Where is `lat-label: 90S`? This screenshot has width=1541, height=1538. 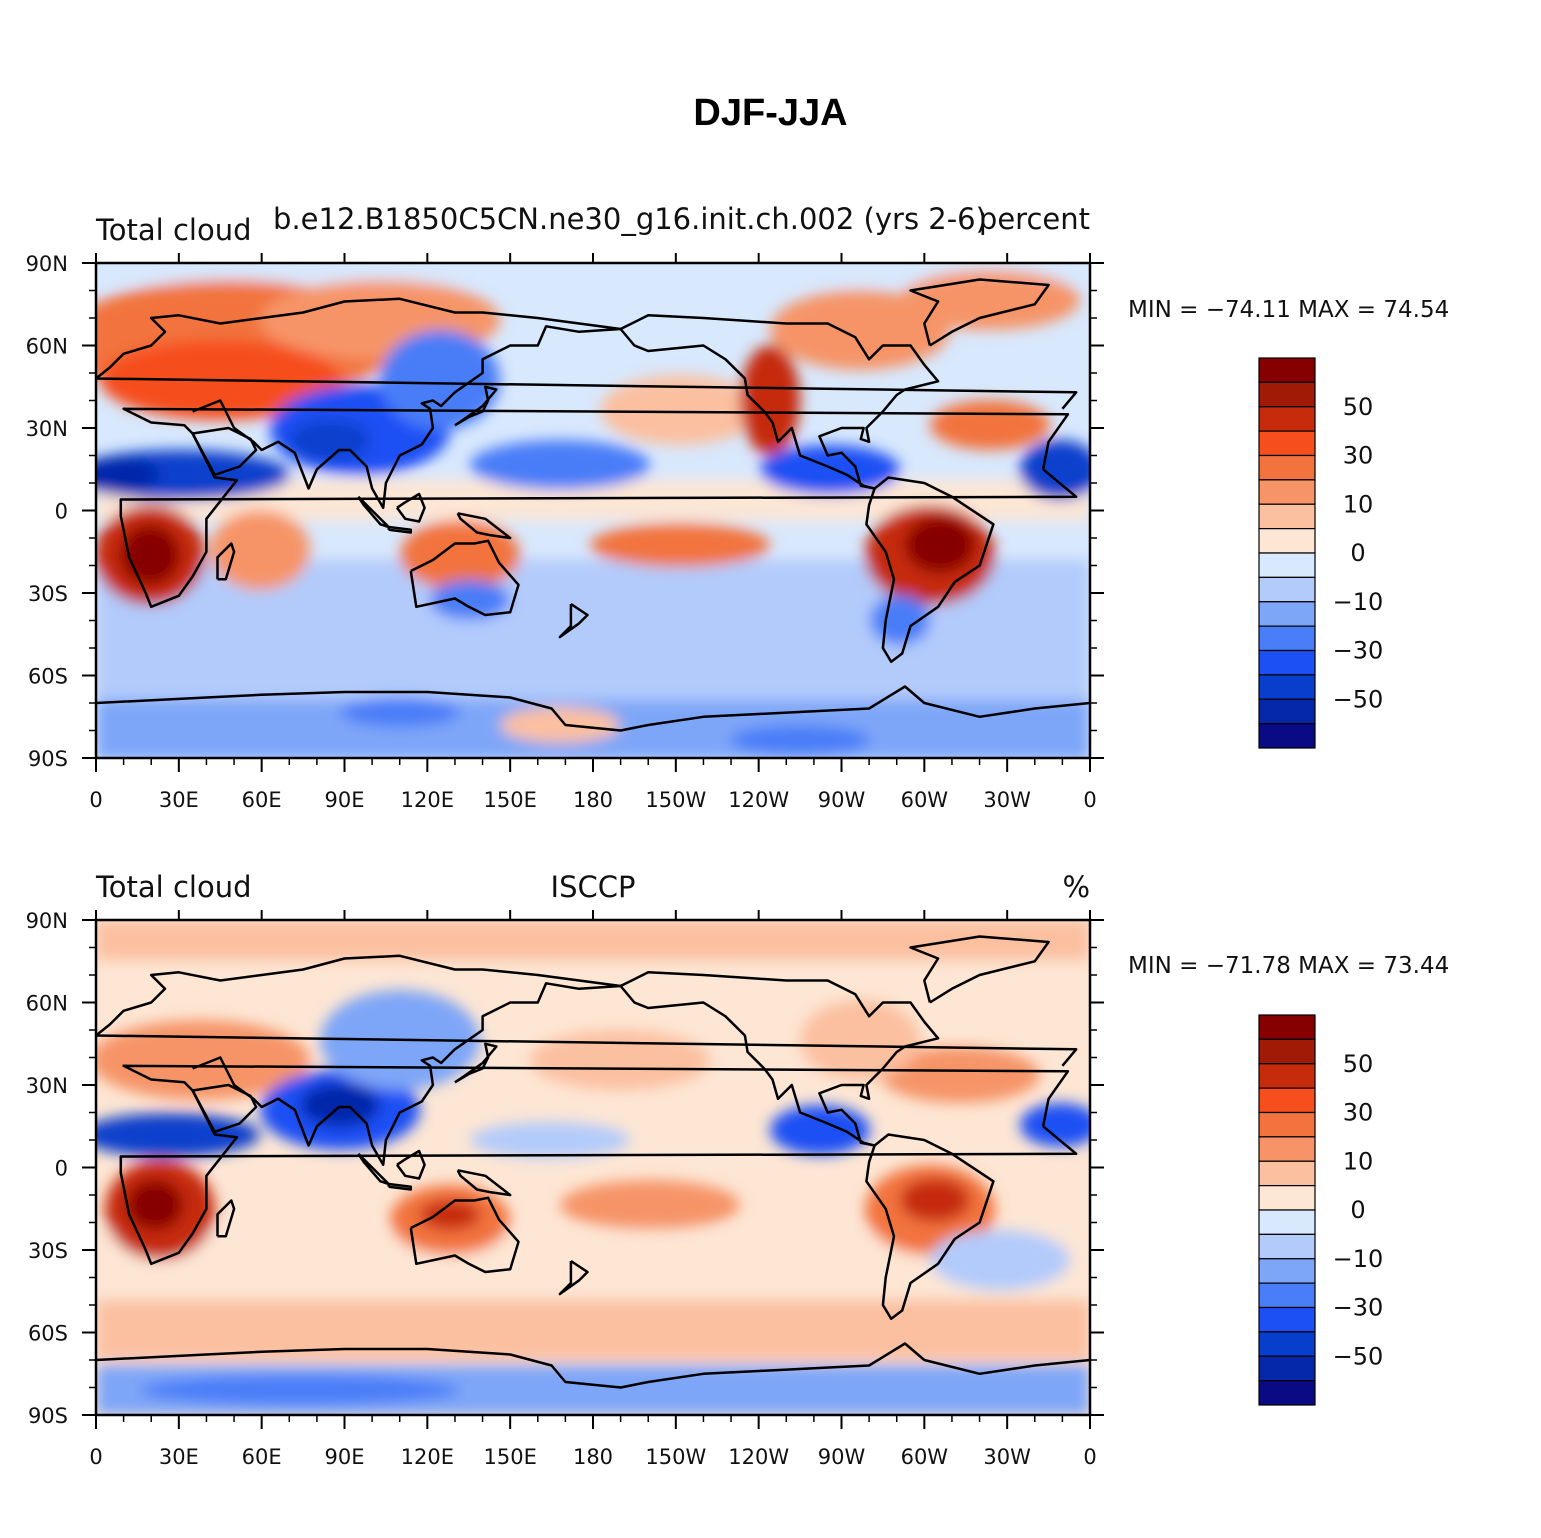
lat-label: 90S is located at coordinates (48, 1416).